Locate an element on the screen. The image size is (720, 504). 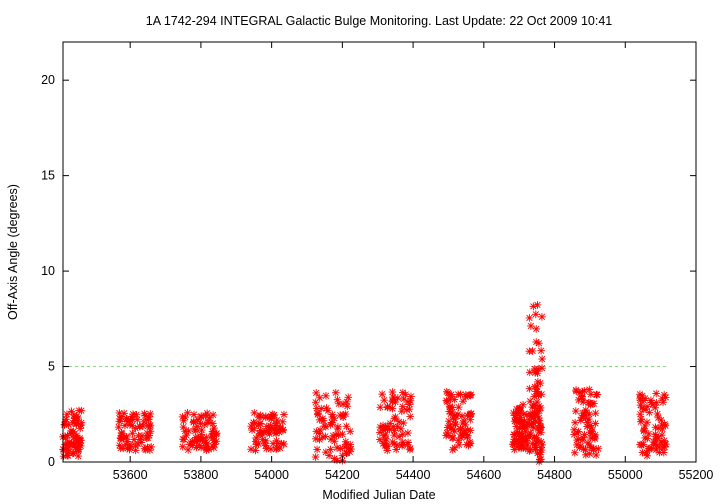
x-tick-label: 55200 is located at coordinates (696, 475).